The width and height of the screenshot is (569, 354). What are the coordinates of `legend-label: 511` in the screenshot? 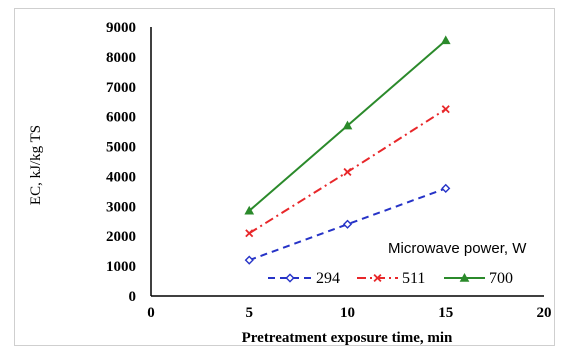 It's located at (413, 278).